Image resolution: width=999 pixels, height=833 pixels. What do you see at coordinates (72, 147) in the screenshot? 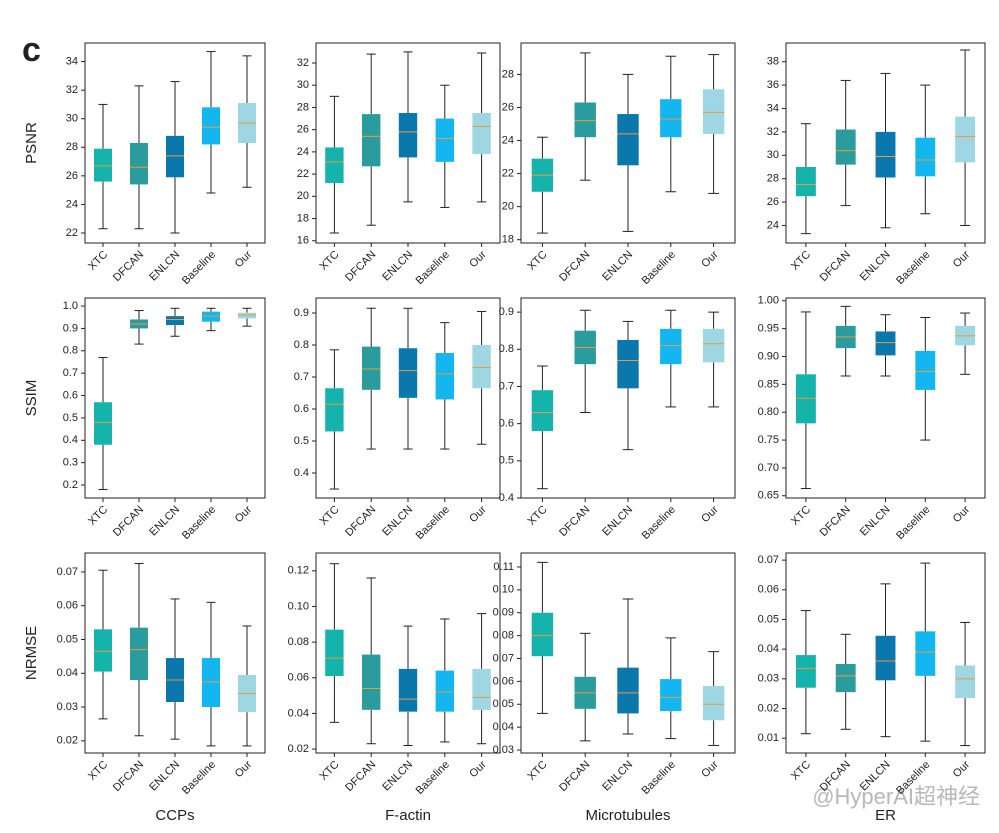
I see `y-tick-label: 28` at bounding box center [72, 147].